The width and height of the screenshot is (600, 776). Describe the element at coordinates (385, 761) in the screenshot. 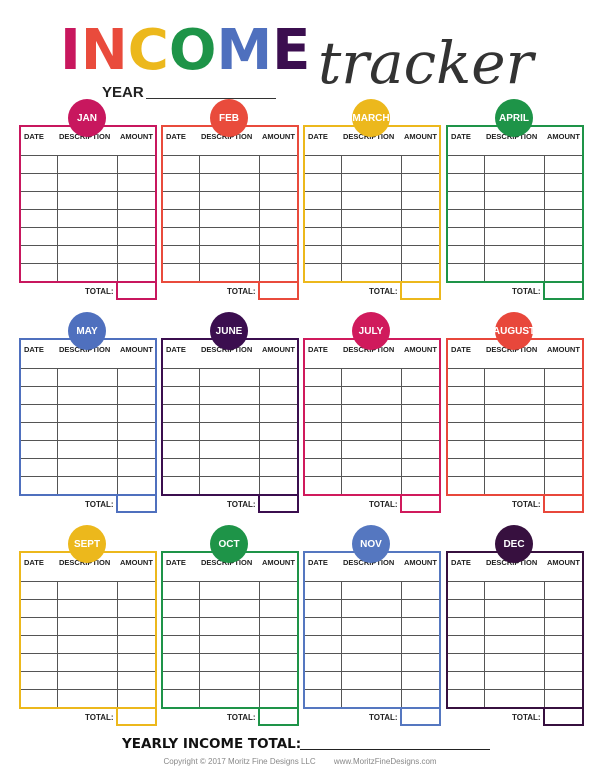

I see `website-link: www.MoritzFineDesigns.com` at that location.